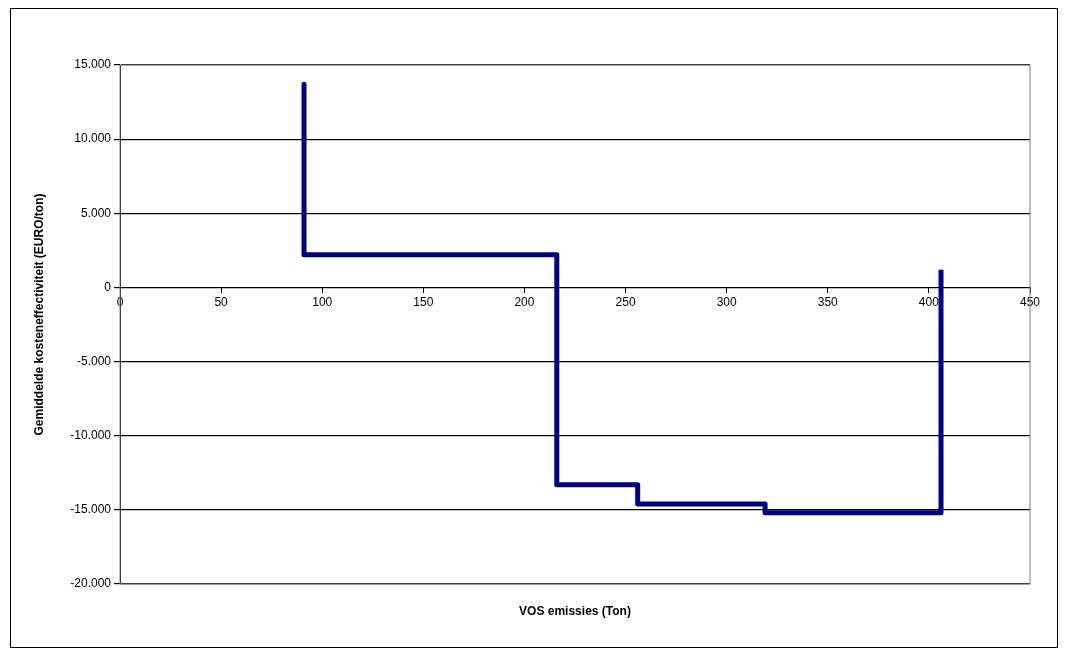 Image resolution: width=1068 pixels, height=653 pixels. What do you see at coordinates (625, 301) in the screenshot?
I see `x-tick-label: 250` at bounding box center [625, 301].